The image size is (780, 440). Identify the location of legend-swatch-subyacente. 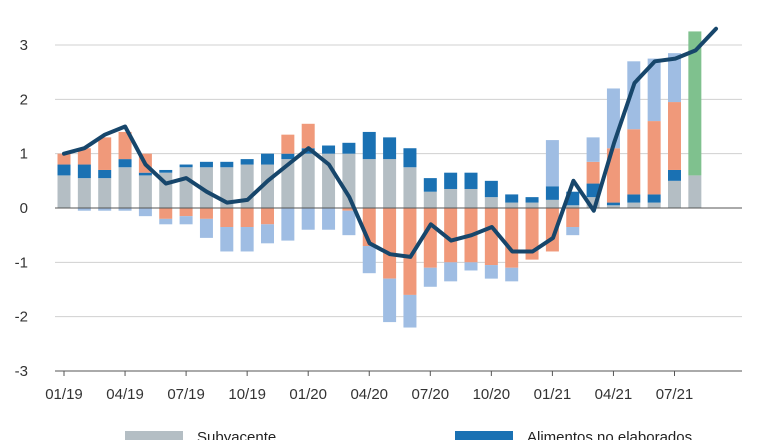
(154, 435).